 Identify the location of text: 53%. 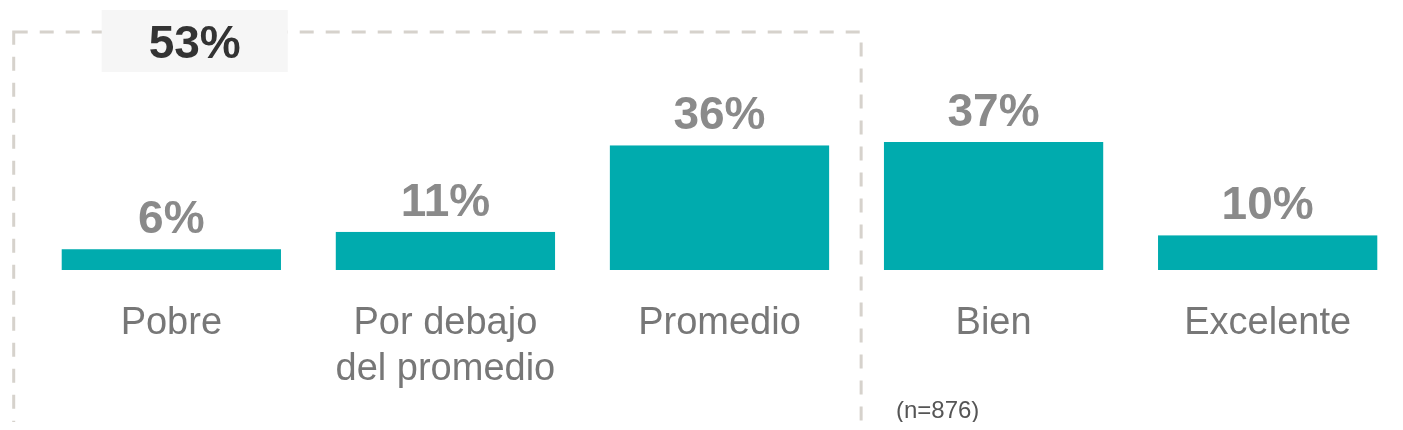
(194, 42).